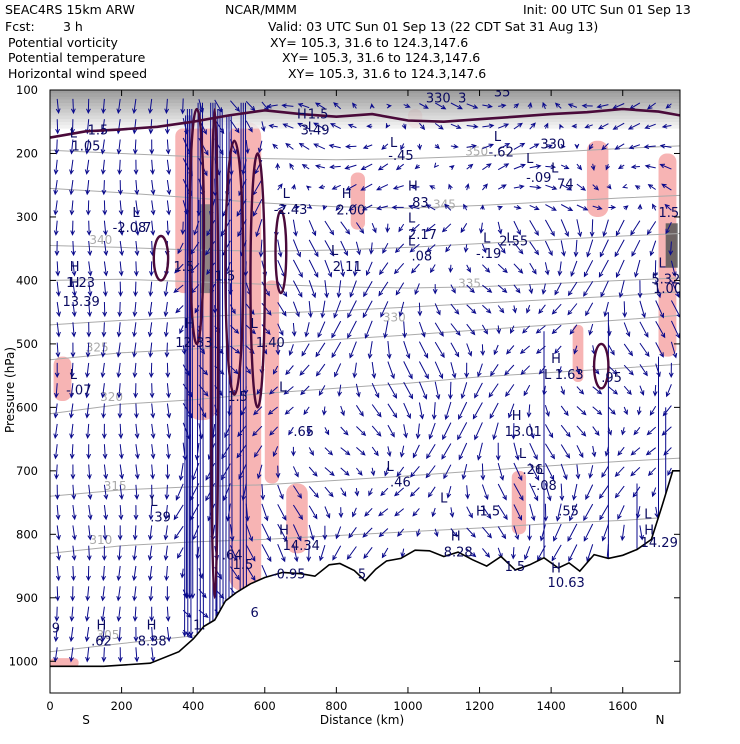 The image size is (740, 744). I want to click on field-annotation: 1.63, so click(569, 375).